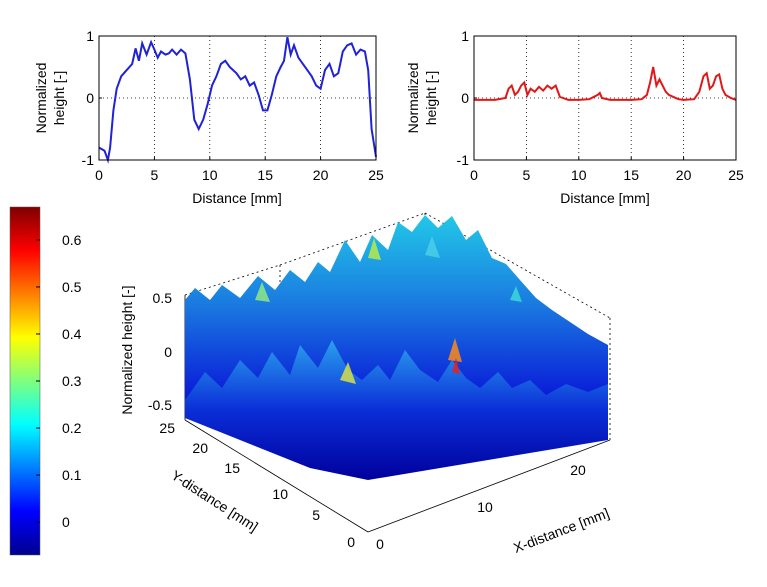  Describe the element at coordinates (25, 381) in the screenshot. I see `colorbar-gradient` at that location.